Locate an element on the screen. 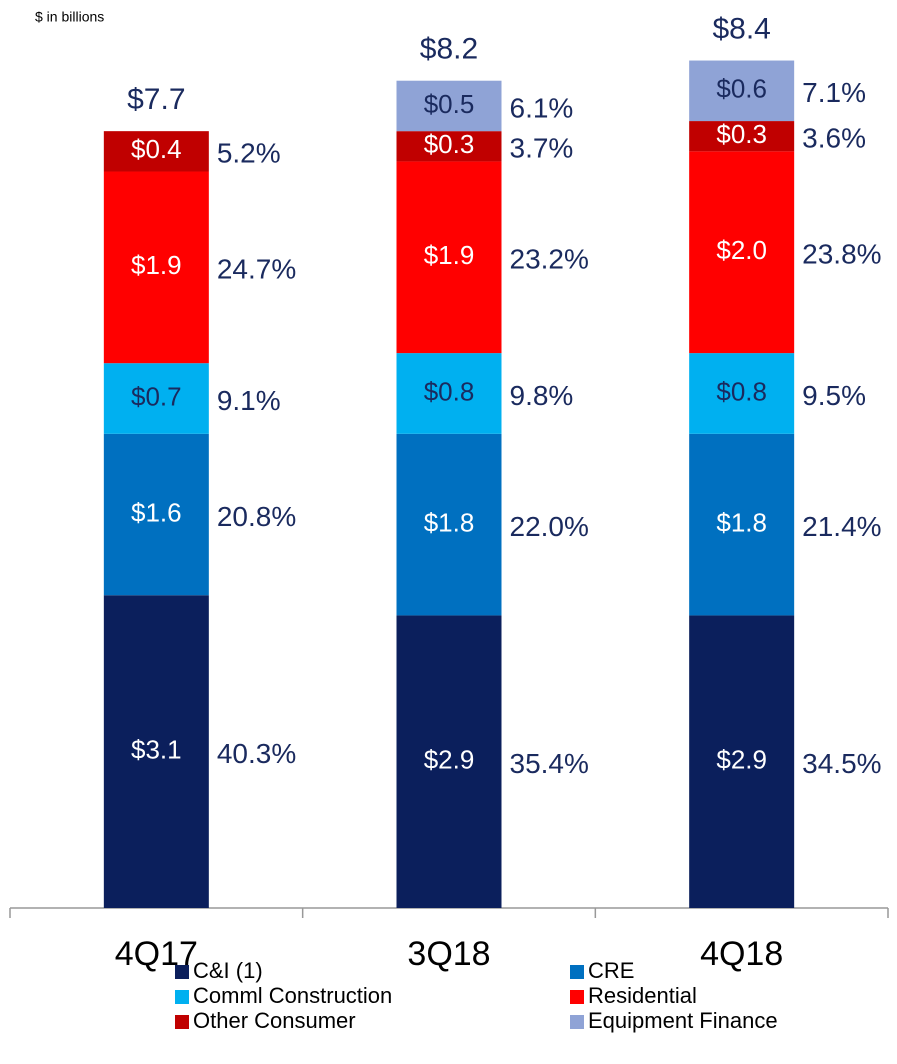  value-label: $2.0 is located at coordinates (741, 250).